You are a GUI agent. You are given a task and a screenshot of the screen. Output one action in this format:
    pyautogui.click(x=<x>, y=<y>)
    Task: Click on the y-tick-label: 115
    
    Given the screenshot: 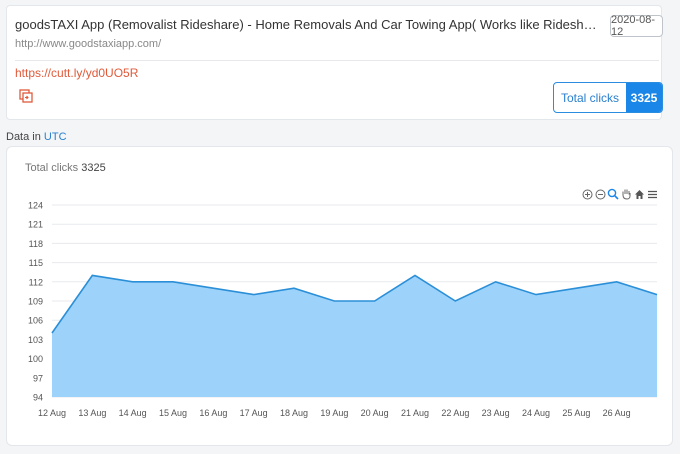 What is the action you would take?
    pyautogui.click(x=36, y=263)
    